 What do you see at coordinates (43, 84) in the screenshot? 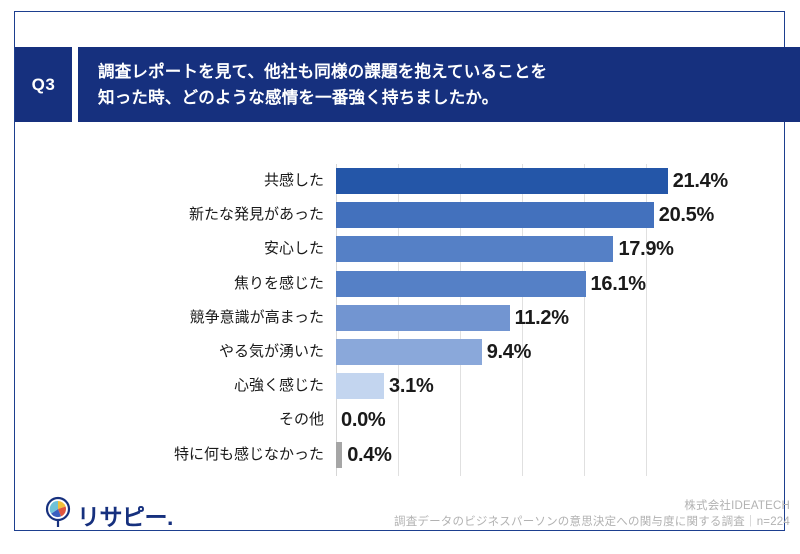
I see `question-number-badge: Q3` at bounding box center [43, 84].